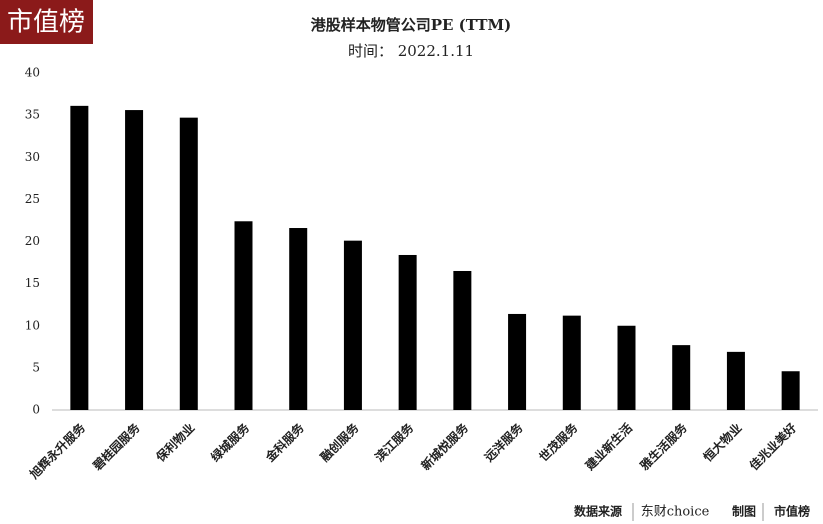 The width and height of the screenshot is (823, 524). Describe the element at coordinates (503, 441) in the screenshot. I see `x-tick-label: 远洋服务` at that location.